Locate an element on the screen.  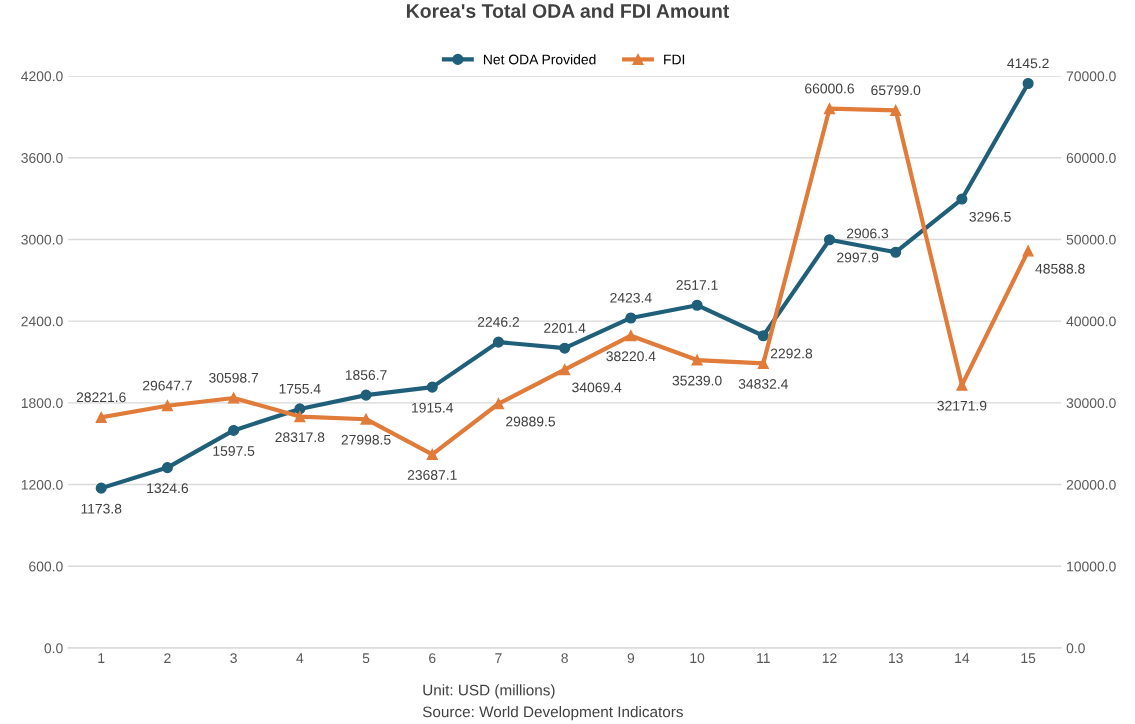
data-label: 27998.5 is located at coordinates (366, 439).